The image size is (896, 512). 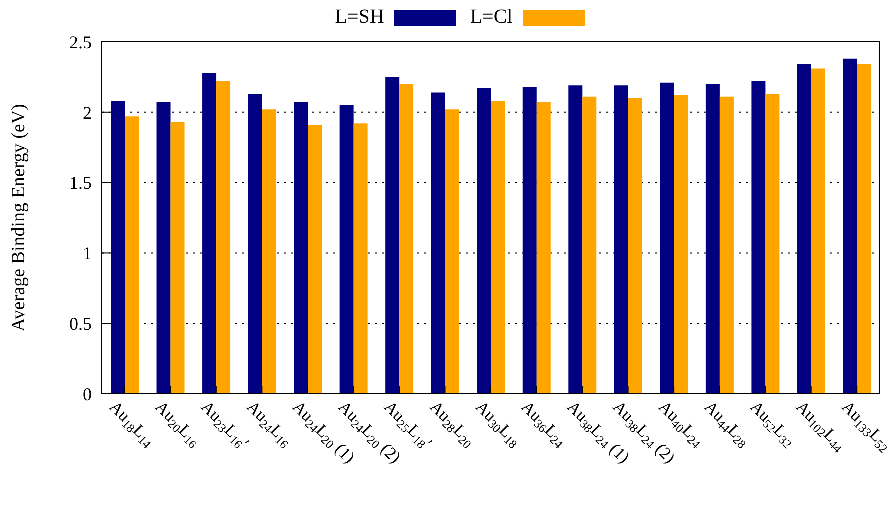 I want to click on y-tick-label: 0.5, so click(x=81, y=324).